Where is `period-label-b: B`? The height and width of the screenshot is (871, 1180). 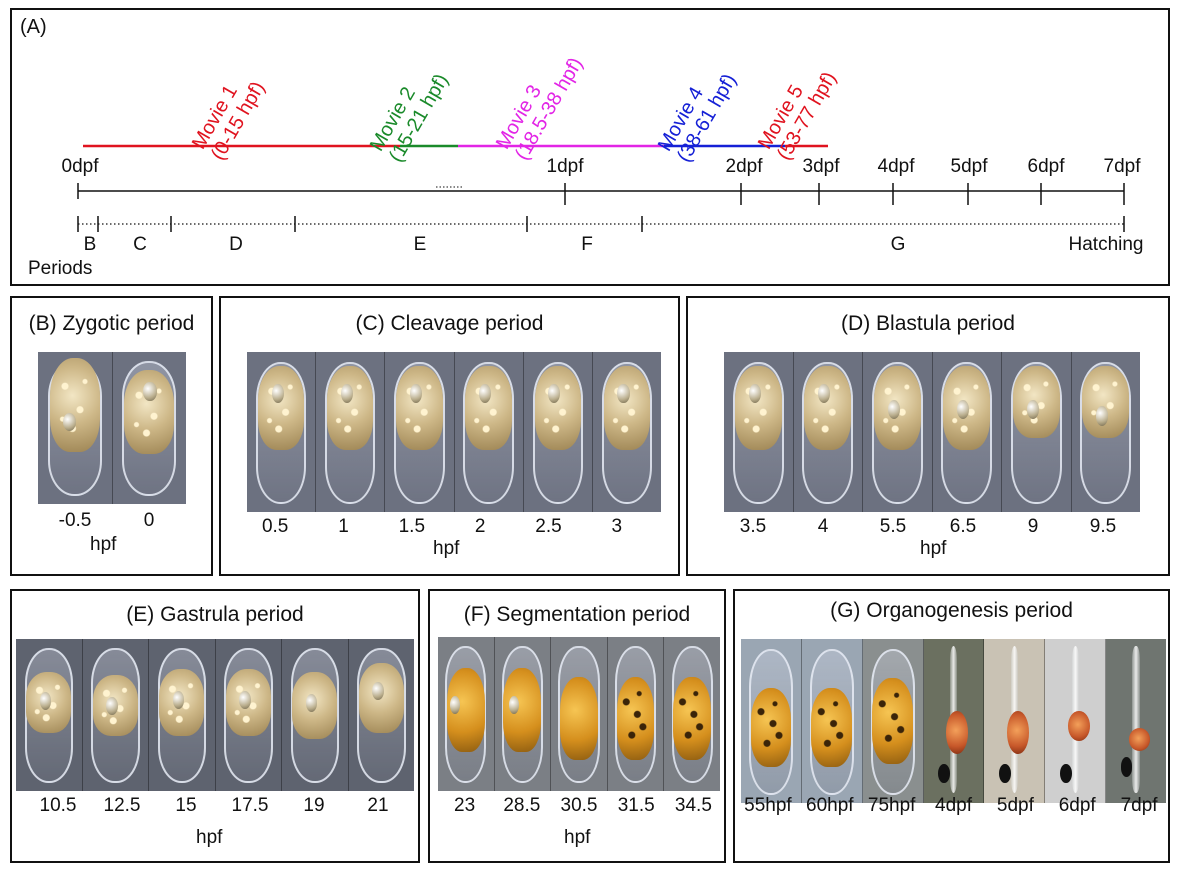
period-label-b: B is located at coordinates (90, 244).